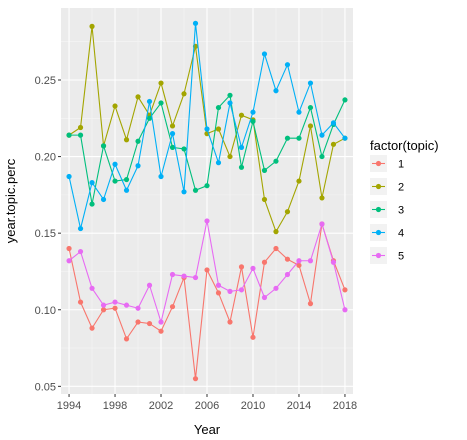 This screenshot has height=440, width=467. What do you see at coordinates (387, 163) in the screenshot?
I see `legend-item-1: 1` at bounding box center [387, 163].